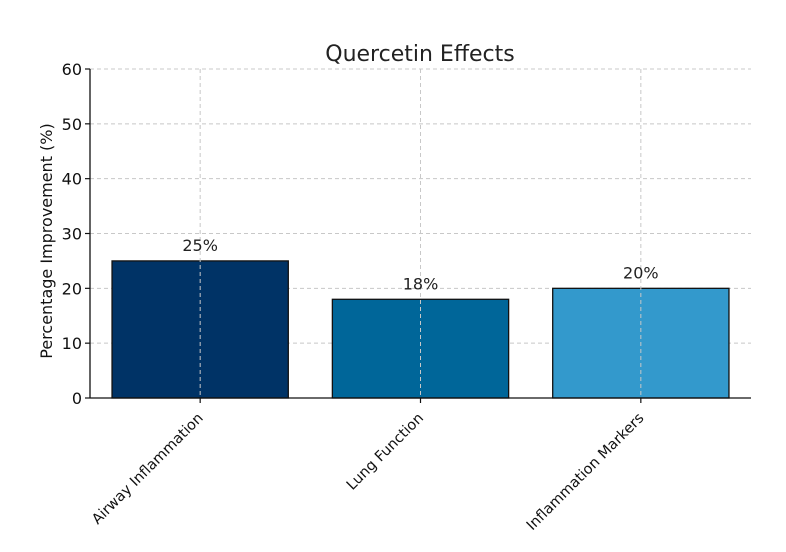 This screenshot has height=552, width=786. What do you see at coordinates (72, 179) in the screenshot?
I see `y-tick-label-4: 40` at bounding box center [72, 179].